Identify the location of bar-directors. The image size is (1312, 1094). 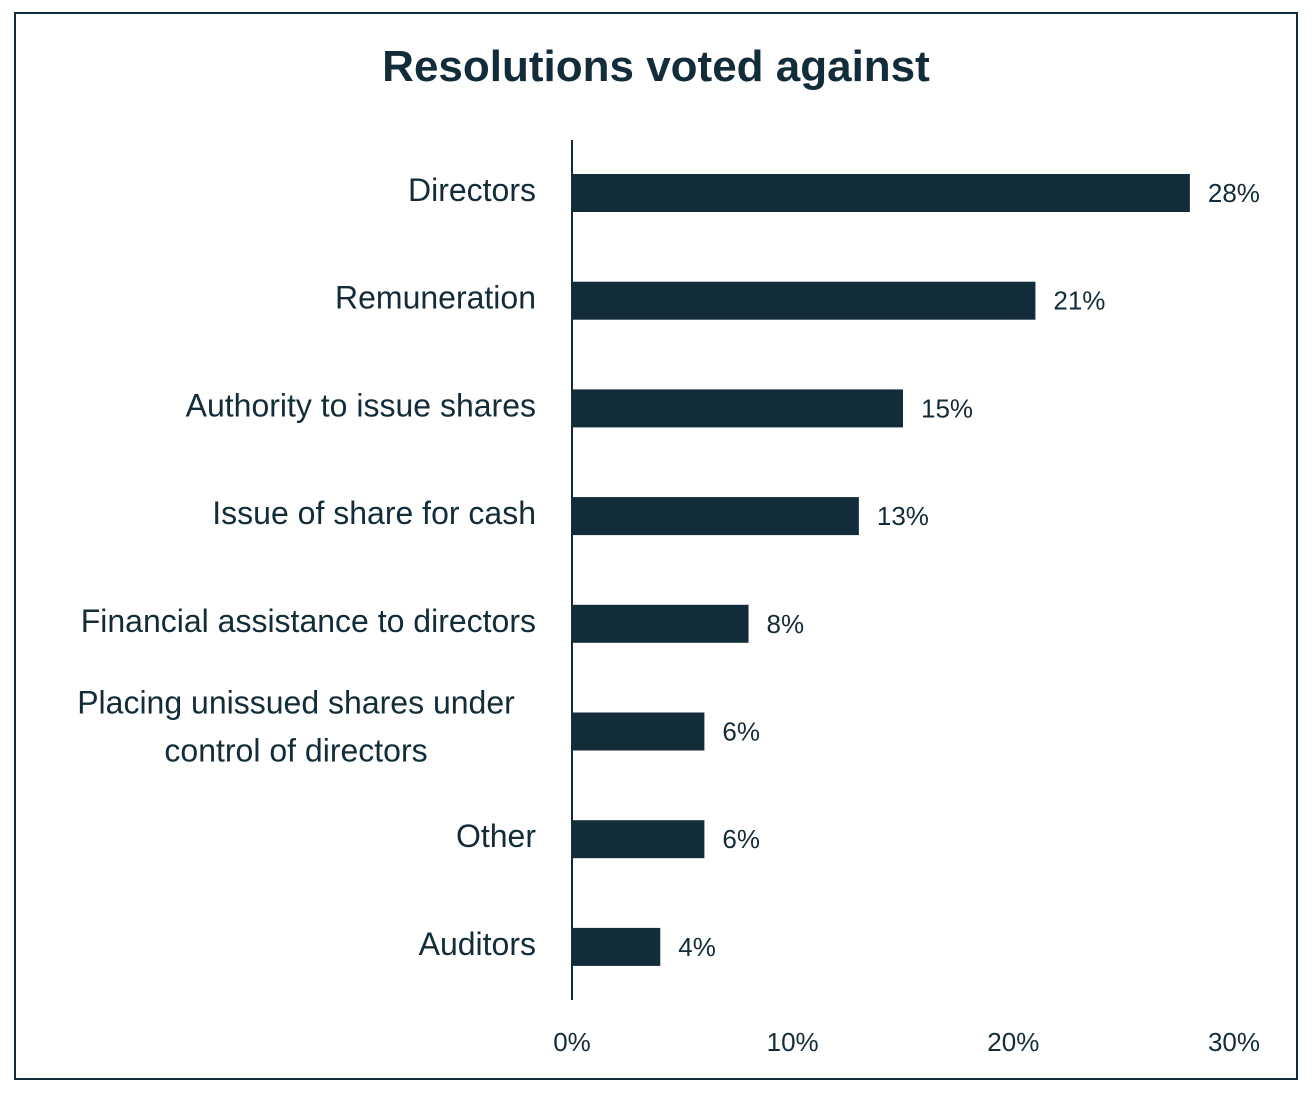
(881, 193).